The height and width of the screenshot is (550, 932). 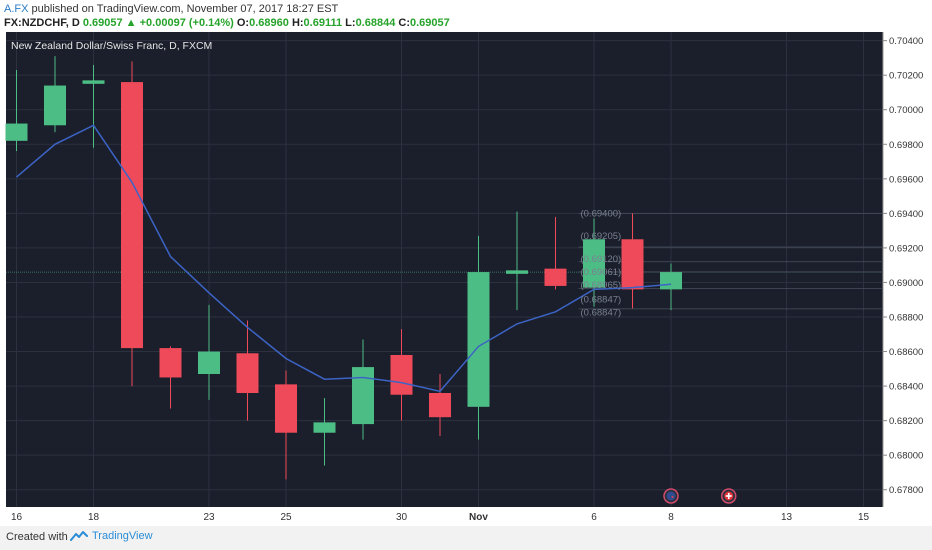 I want to click on author-link: A.FX, so click(x=16, y=9).